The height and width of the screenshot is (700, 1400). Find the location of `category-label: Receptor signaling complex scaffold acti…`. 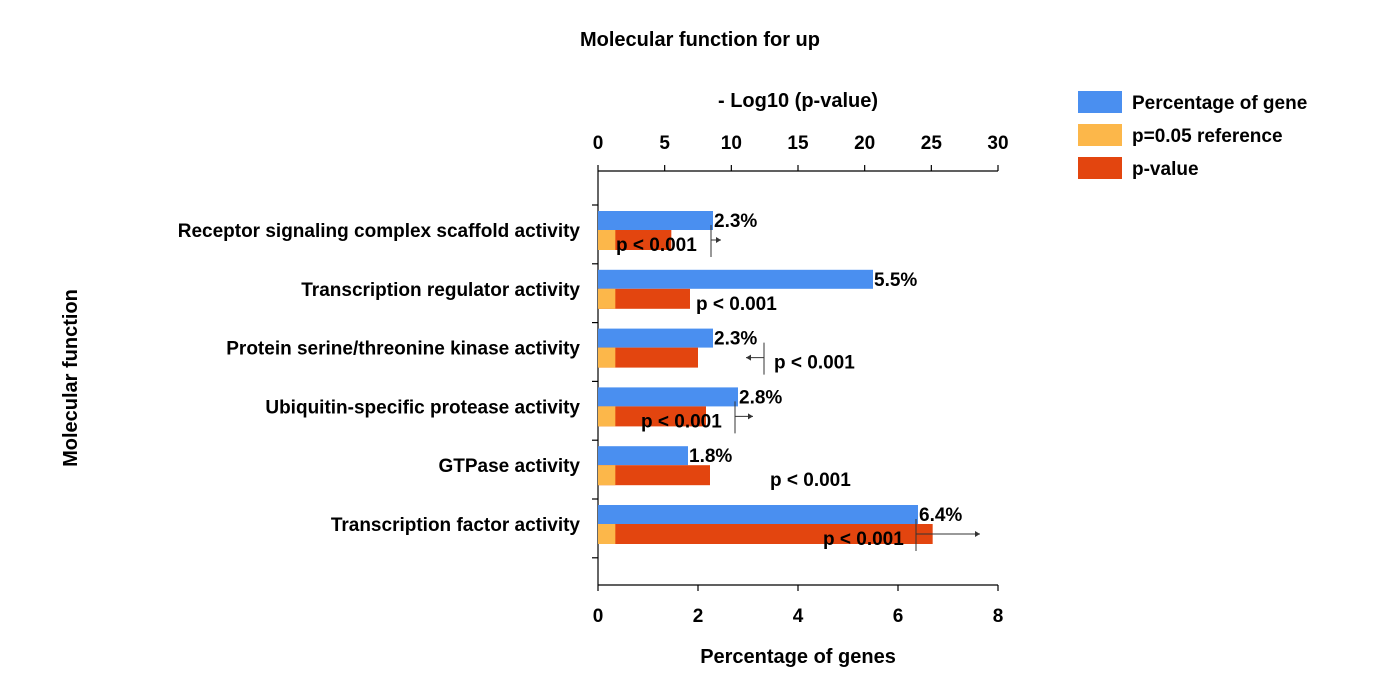

category-label: Receptor signaling complex scaffold acti… is located at coordinates (379, 231).